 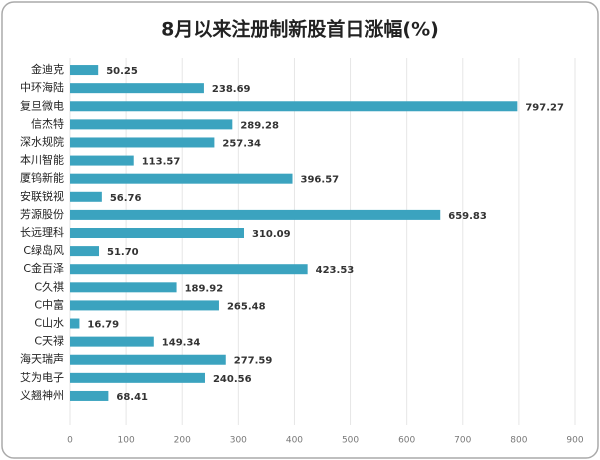 I want to click on value-label: 189.92, so click(x=204, y=288).